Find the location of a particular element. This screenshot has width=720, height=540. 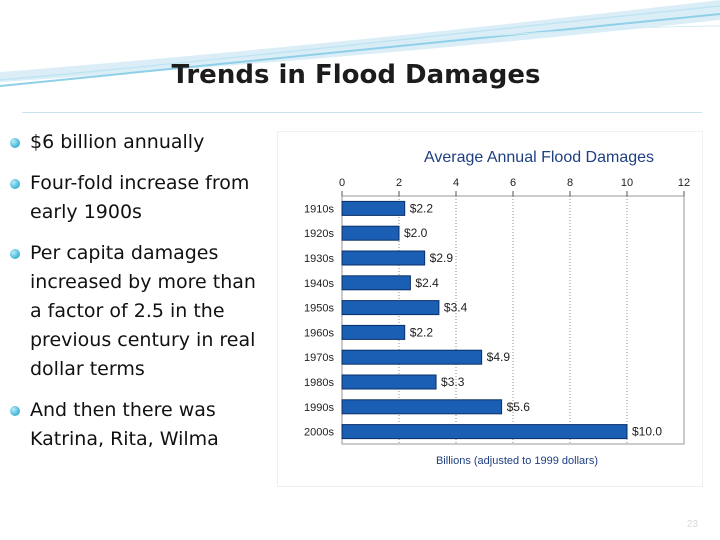

bullet-text: Four-fold increase from early 1900s is located at coordinates (140, 197).